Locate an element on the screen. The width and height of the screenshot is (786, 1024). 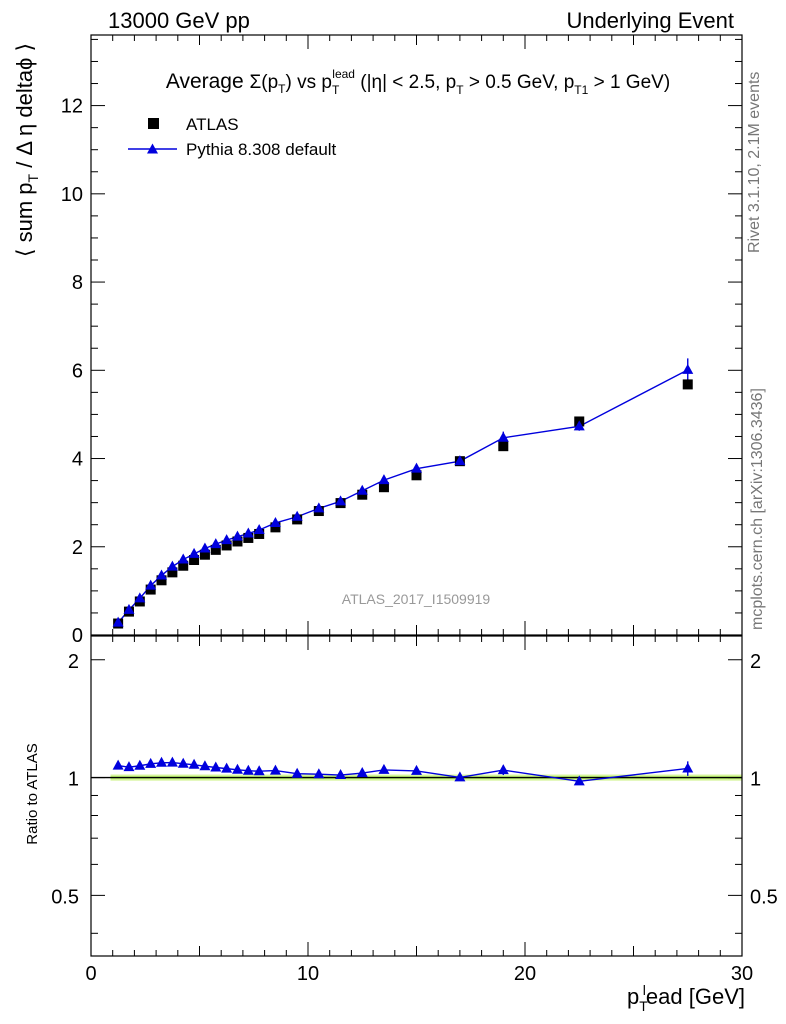
main-y-tick-label: 0 is located at coordinates (77, 636).